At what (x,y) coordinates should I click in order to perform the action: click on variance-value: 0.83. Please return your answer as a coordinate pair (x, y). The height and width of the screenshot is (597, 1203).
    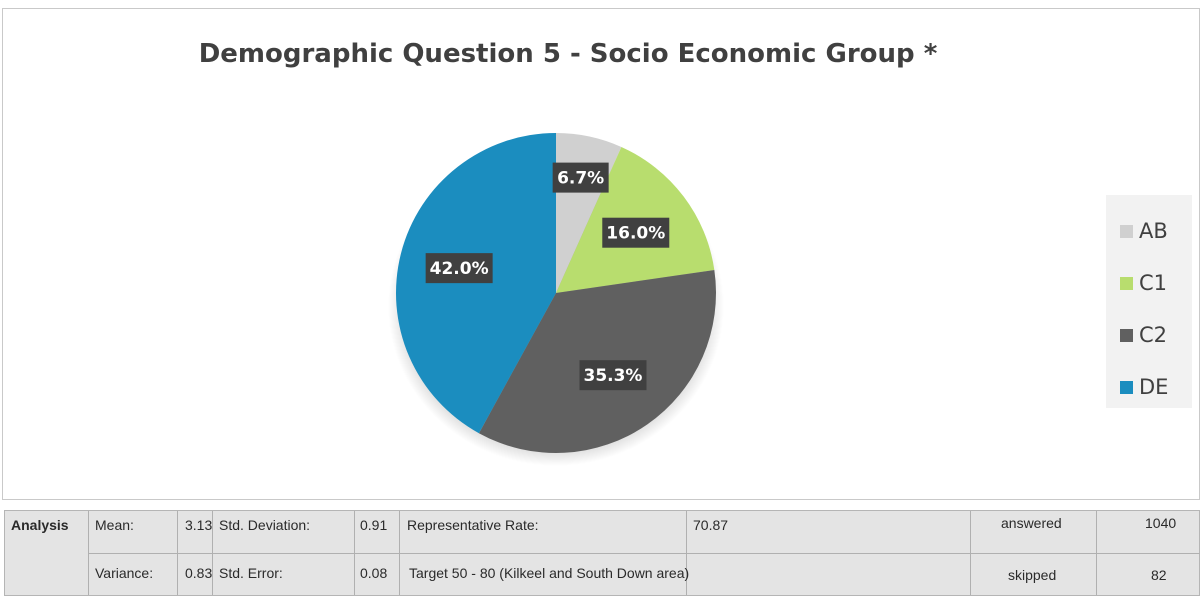
    Looking at the image, I should click on (199, 573).